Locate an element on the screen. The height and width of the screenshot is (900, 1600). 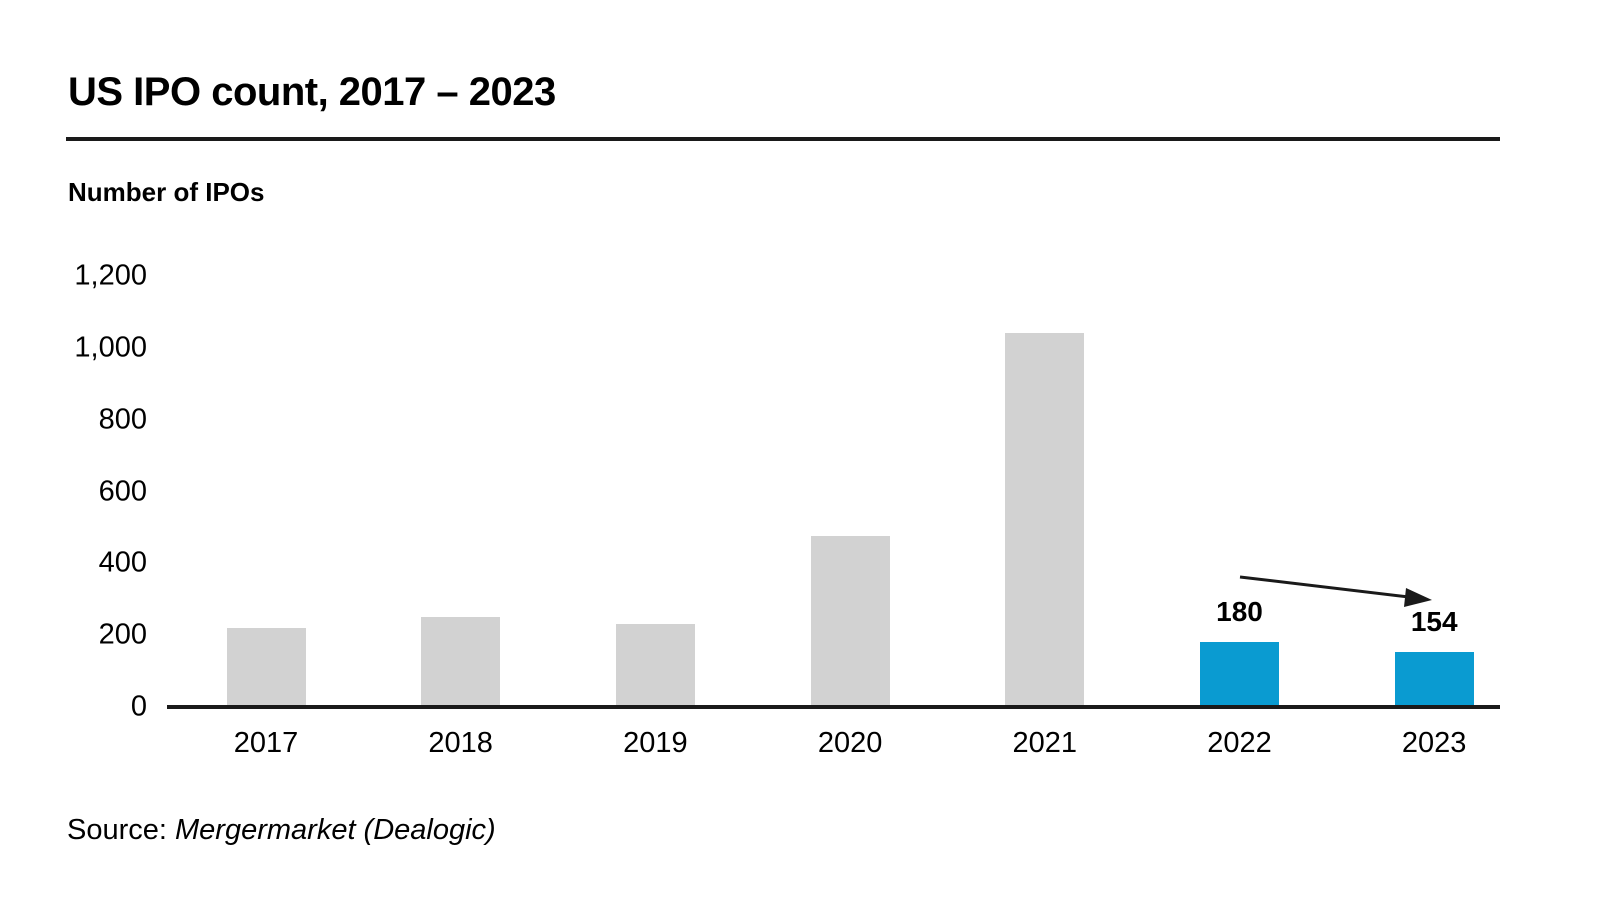
bar-2021 is located at coordinates (1045, 521).